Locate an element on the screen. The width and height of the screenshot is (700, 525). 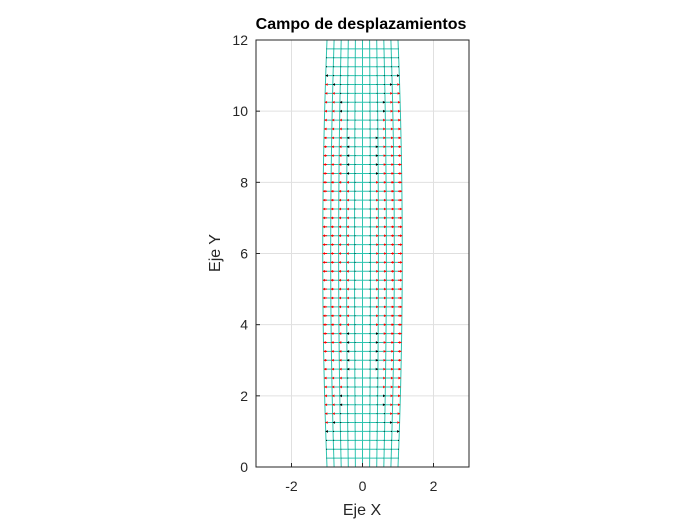
y-tick-label: 0 is located at coordinates (244, 467).